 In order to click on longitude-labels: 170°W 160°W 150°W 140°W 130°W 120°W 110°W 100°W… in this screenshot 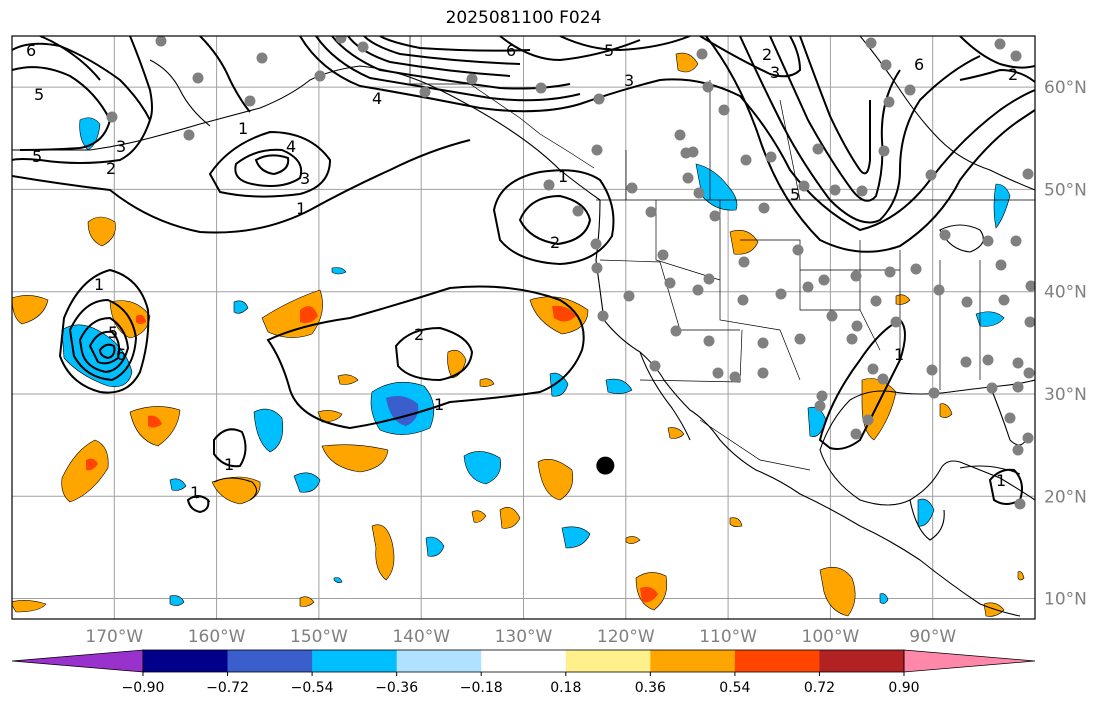, I will do `click(520, 637)`.